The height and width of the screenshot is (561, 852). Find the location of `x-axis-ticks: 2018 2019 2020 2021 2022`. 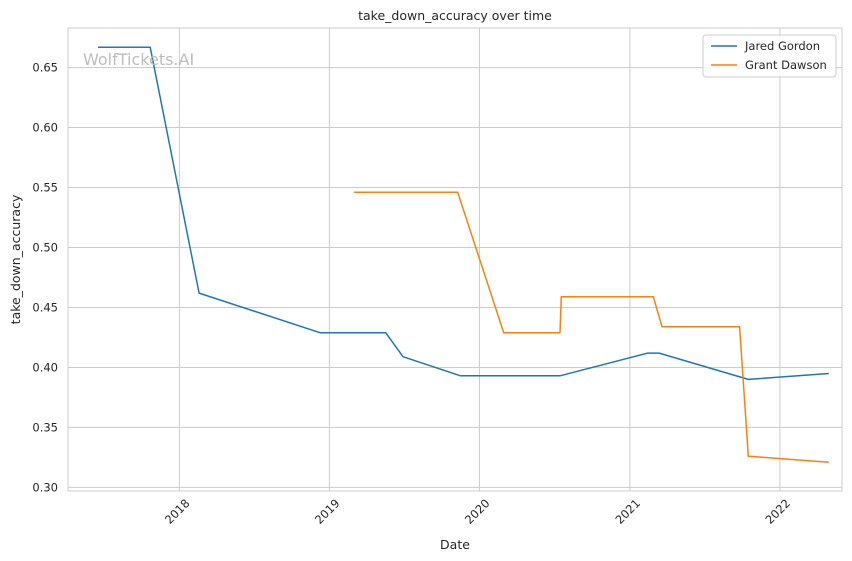

x-axis-ticks: 2018 2019 2020 2021 2022 is located at coordinates (477, 511).